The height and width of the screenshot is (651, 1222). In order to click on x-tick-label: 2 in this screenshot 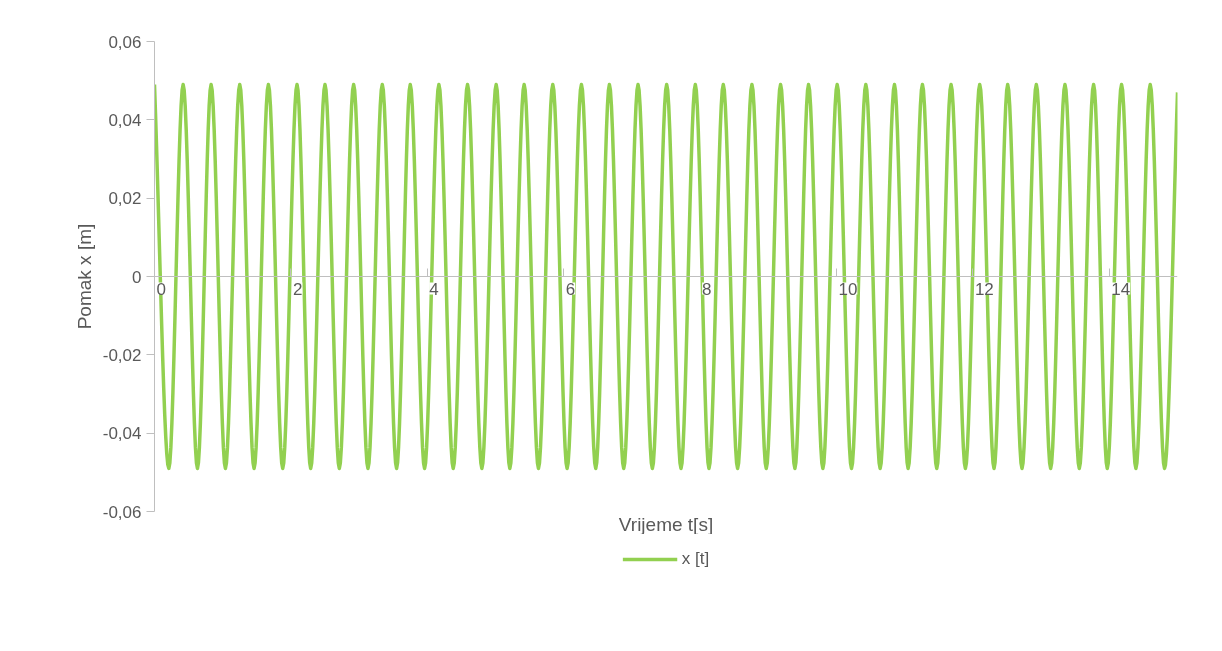, I will do `click(297, 289)`.